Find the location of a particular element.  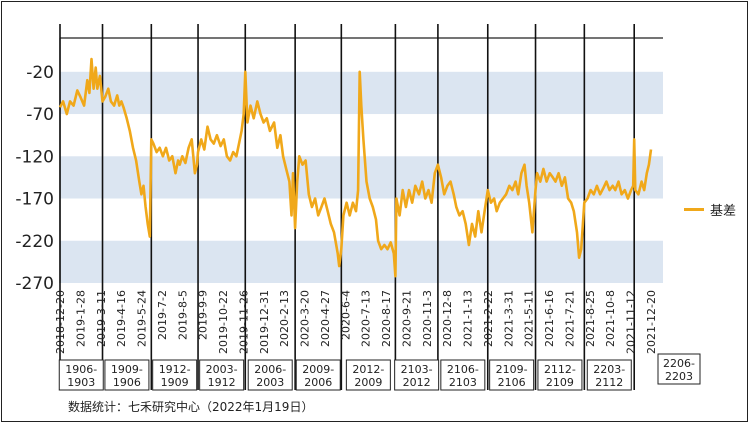

x-tick-label: 2020-12-8 is located at coordinates (447, 318).